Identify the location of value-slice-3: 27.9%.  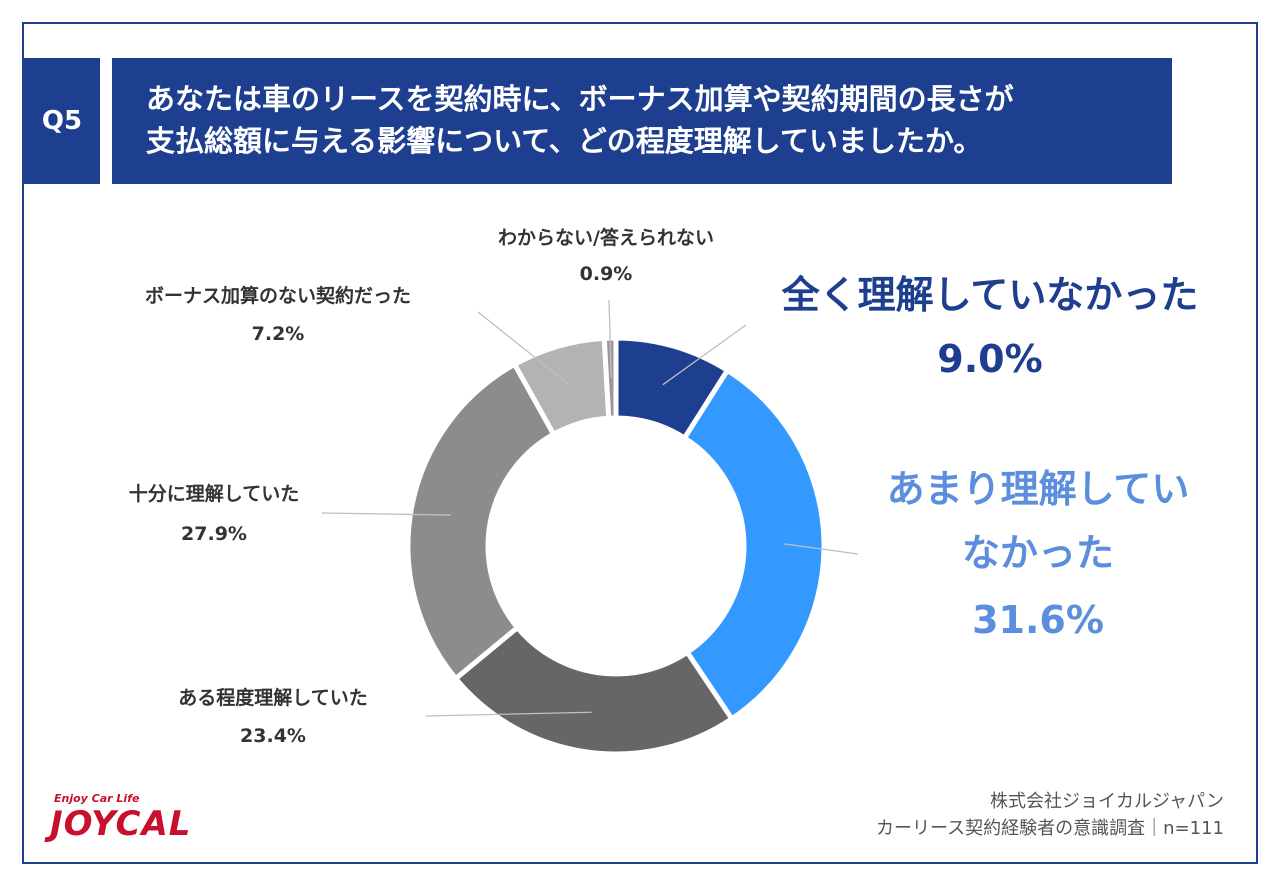
(214, 534).